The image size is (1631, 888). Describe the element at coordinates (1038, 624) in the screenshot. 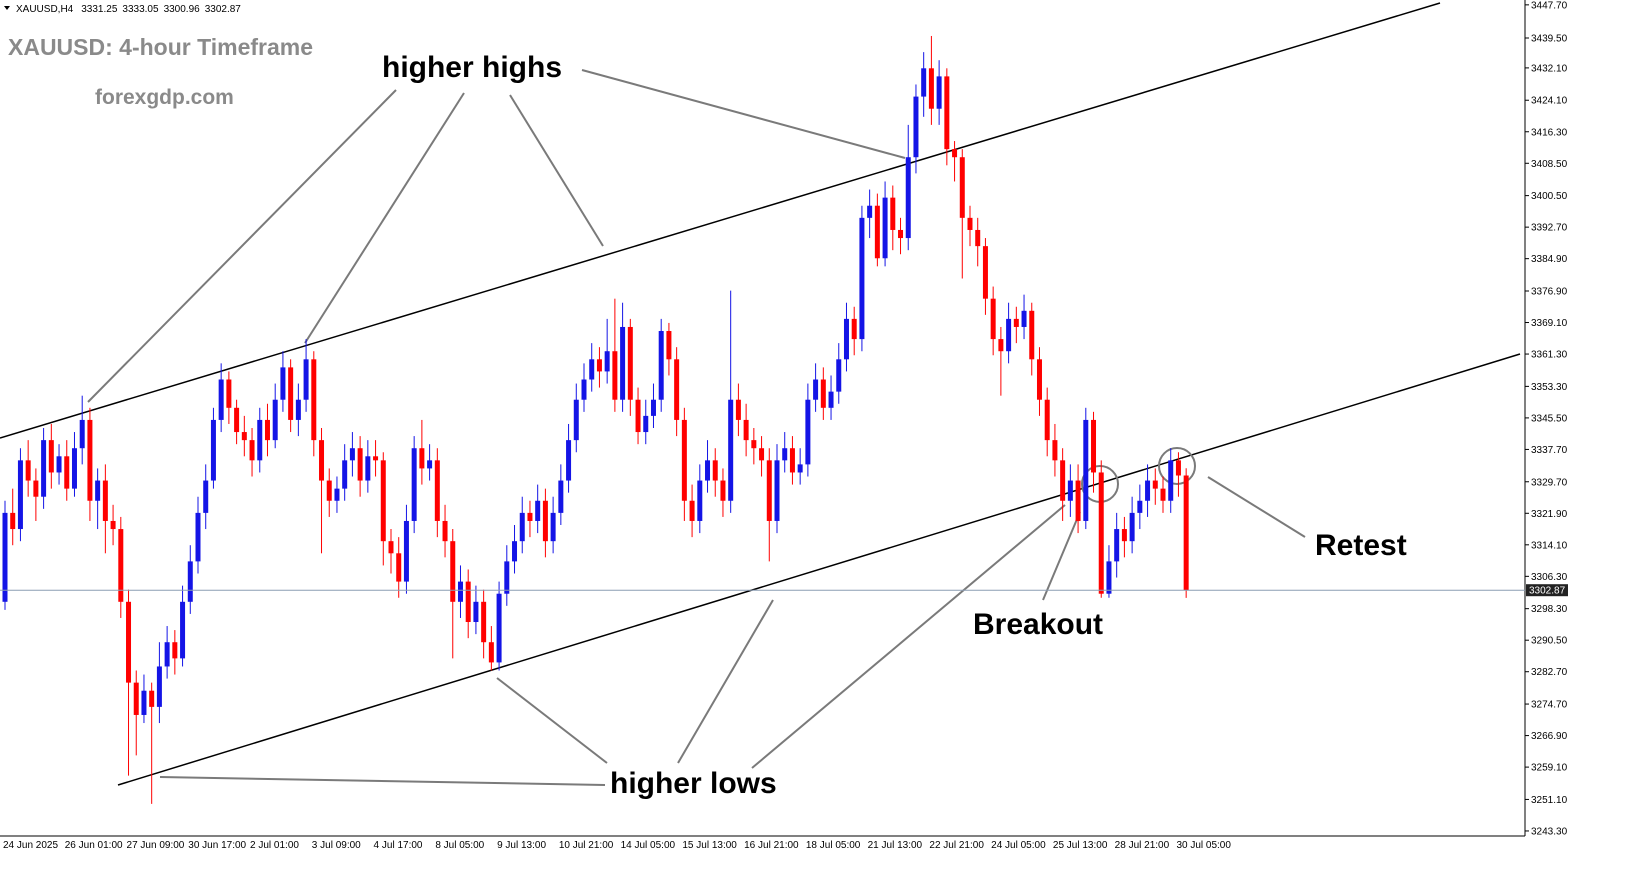

I see `annotation: Breakout` at that location.